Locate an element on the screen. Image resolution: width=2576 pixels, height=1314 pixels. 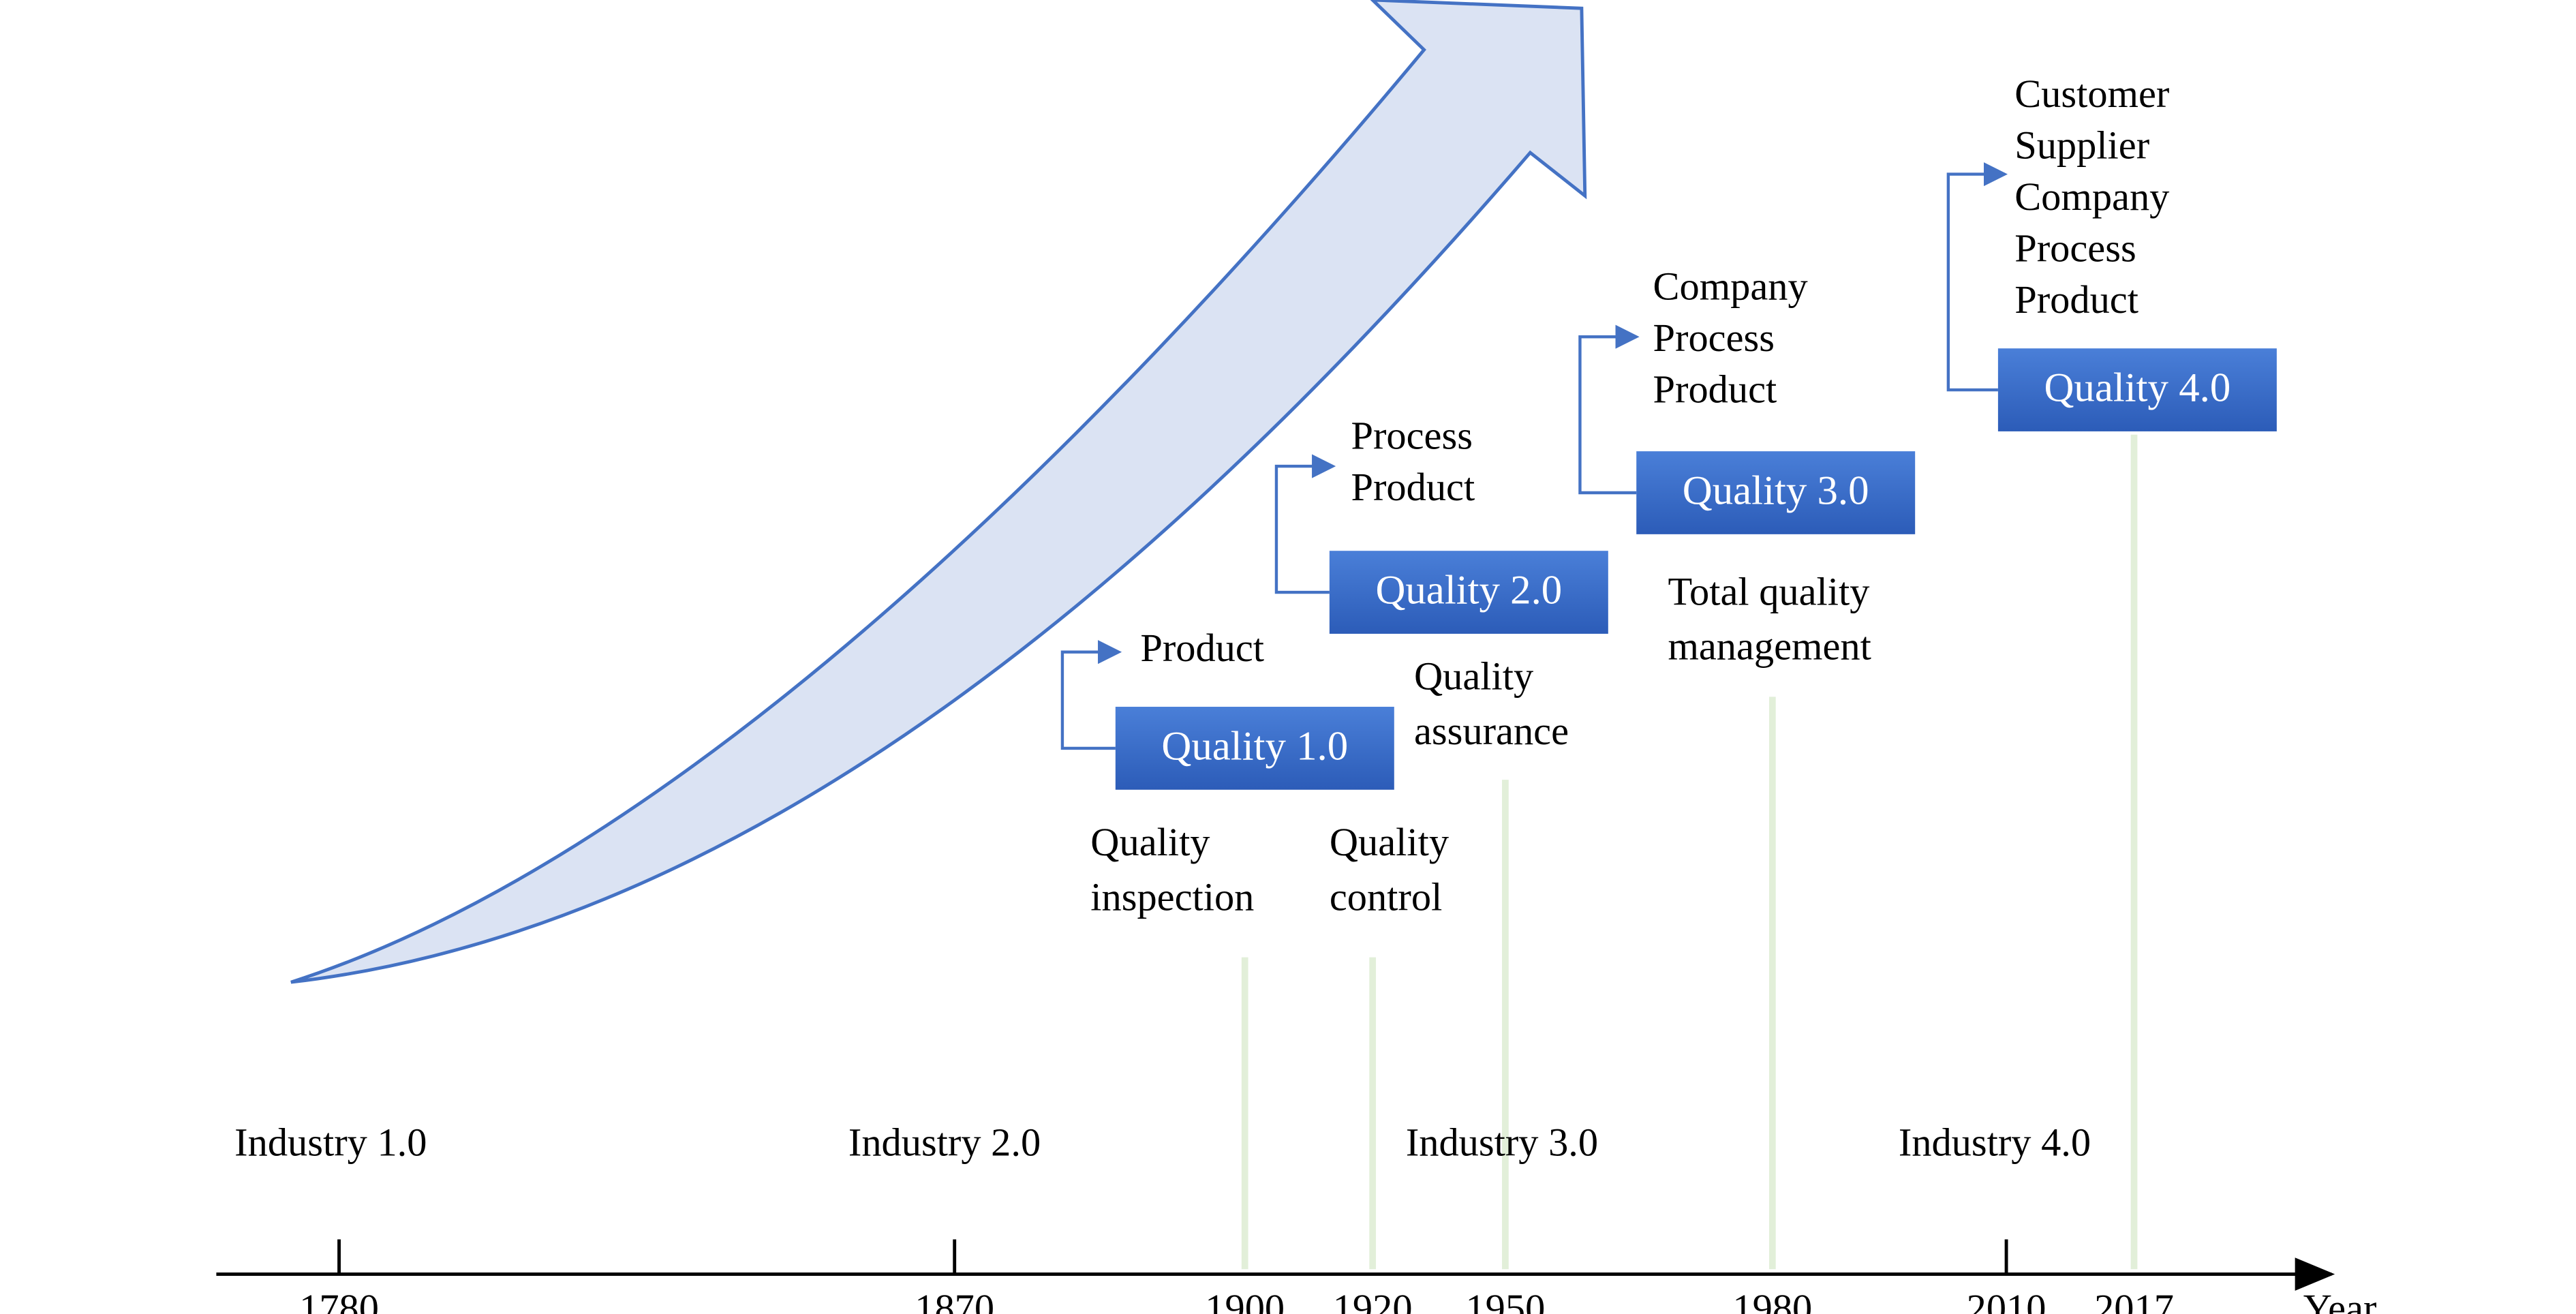
stage-label: control is located at coordinates (1386, 896).